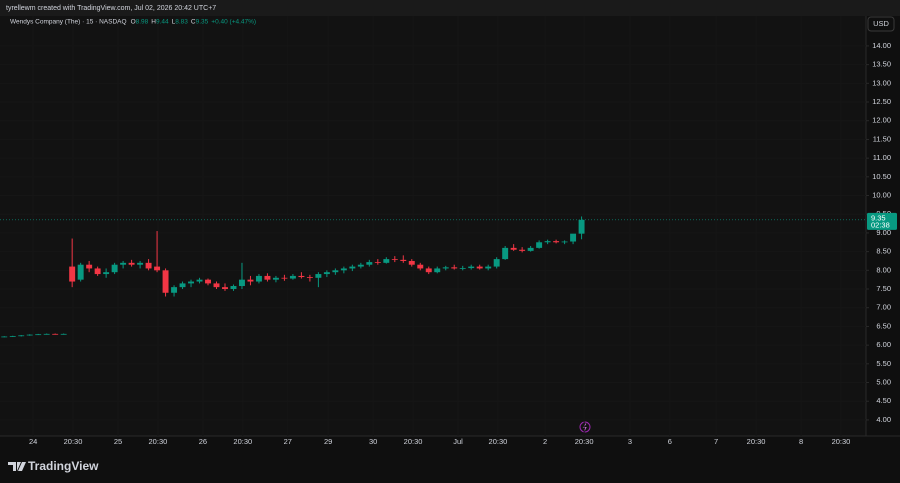 The height and width of the screenshot is (483, 900). Describe the element at coordinates (880, 224) in the screenshot. I see `countdown: 02:38` at that location.